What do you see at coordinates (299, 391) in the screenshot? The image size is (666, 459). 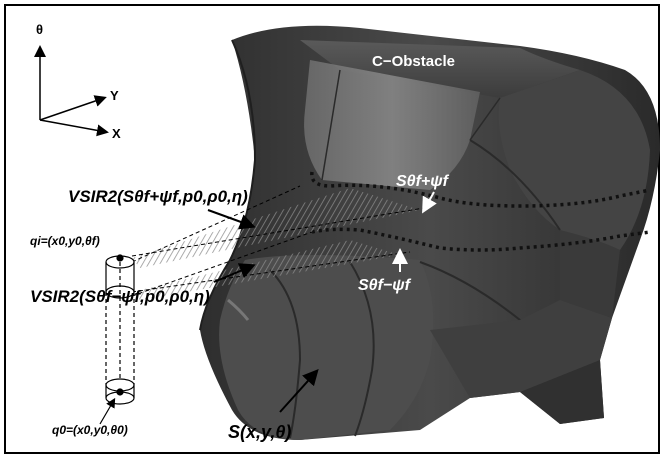 I see `surface-arrow` at bounding box center [299, 391].